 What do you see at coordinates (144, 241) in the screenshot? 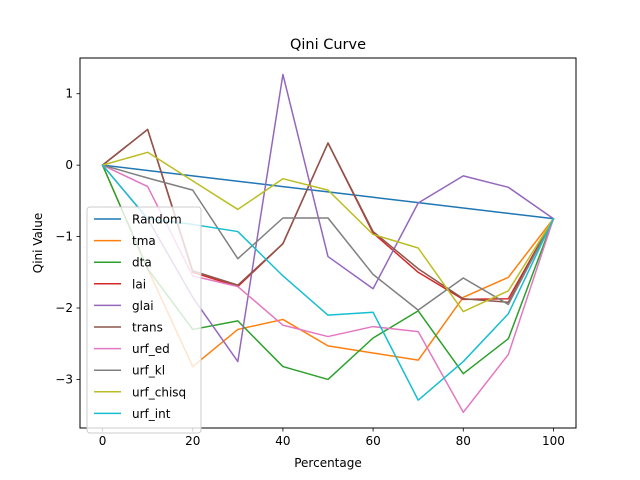
I see `legend-label: tma` at bounding box center [144, 241].